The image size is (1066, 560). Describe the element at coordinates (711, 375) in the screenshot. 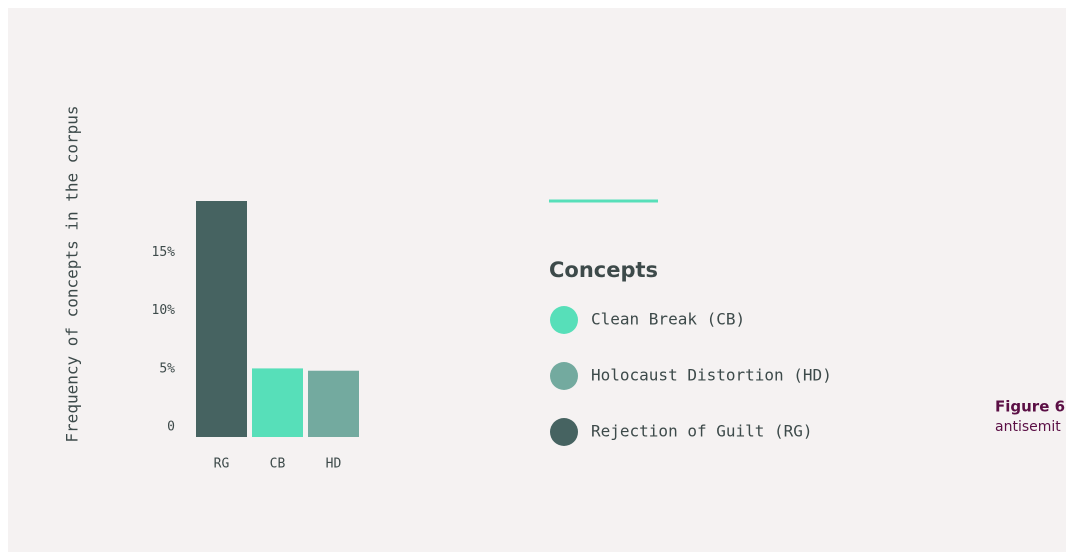

I see `legend-label: Holocaust Distortion (HD)` at that location.